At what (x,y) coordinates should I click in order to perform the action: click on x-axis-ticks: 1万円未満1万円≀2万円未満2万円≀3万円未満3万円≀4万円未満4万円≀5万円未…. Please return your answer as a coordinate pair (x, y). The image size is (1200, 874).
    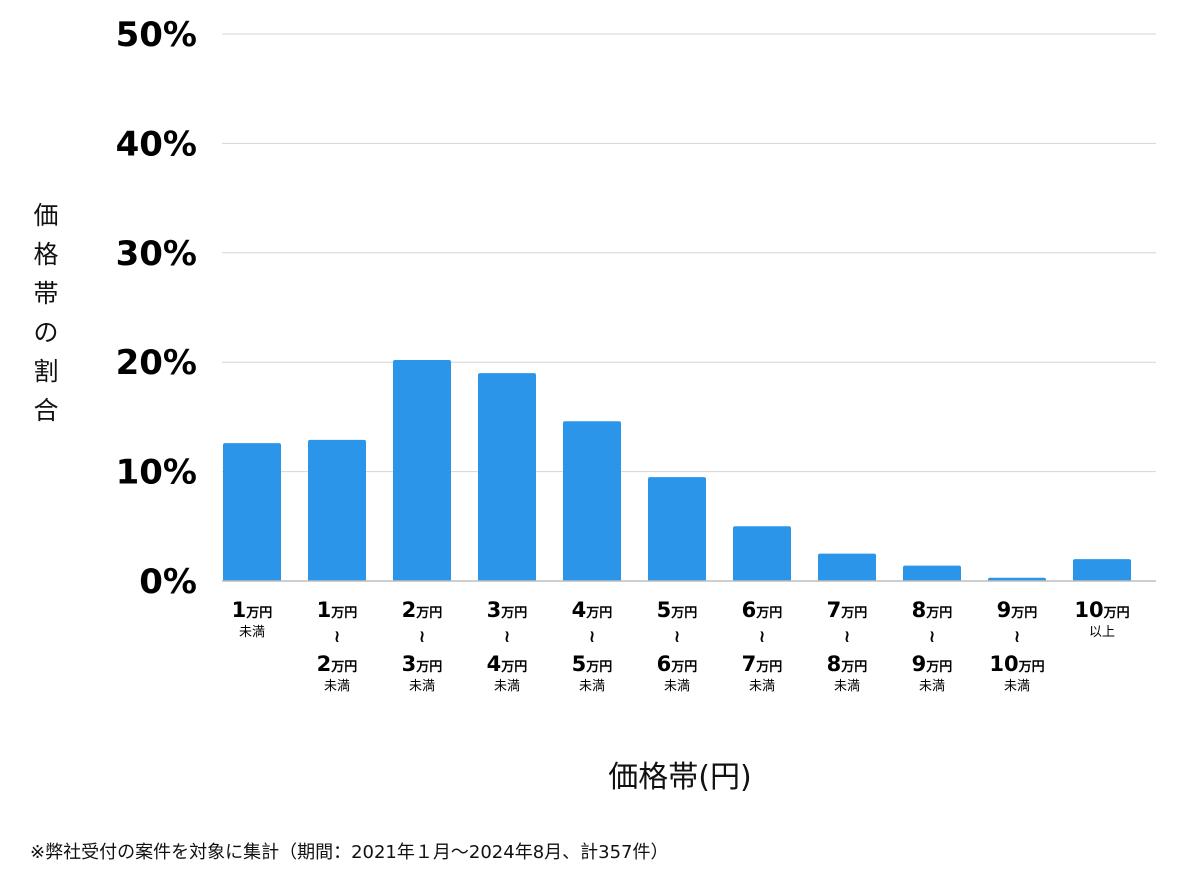
    Looking at the image, I should click on (681, 646).